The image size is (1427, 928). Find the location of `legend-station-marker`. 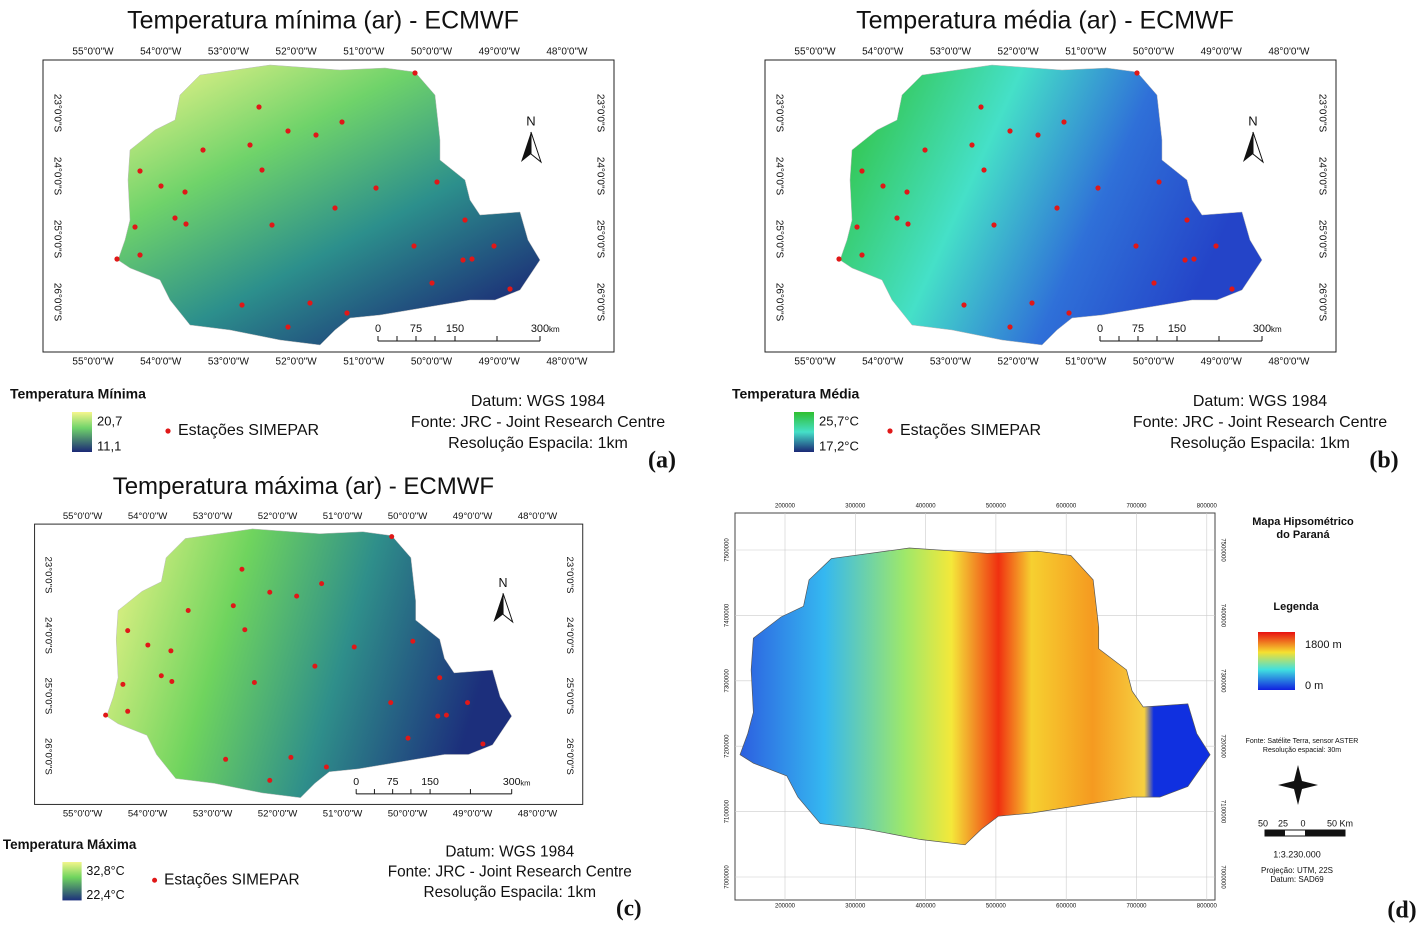

legend-station-marker is located at coordinates (168, 431).